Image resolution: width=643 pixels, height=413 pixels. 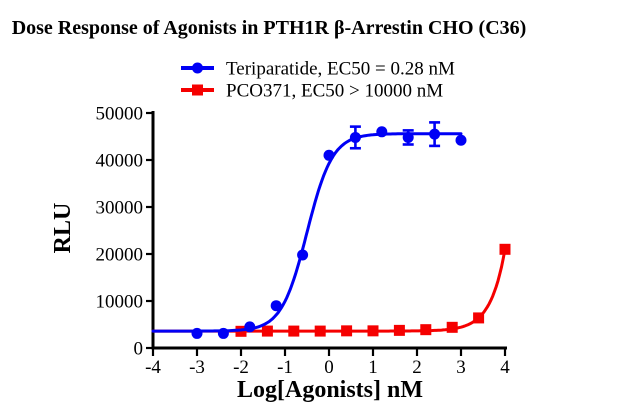 I want to click on legend-label-teriparatide: Teriparatide, EC50 = 0.28 nM, so click(x=340, y=69).